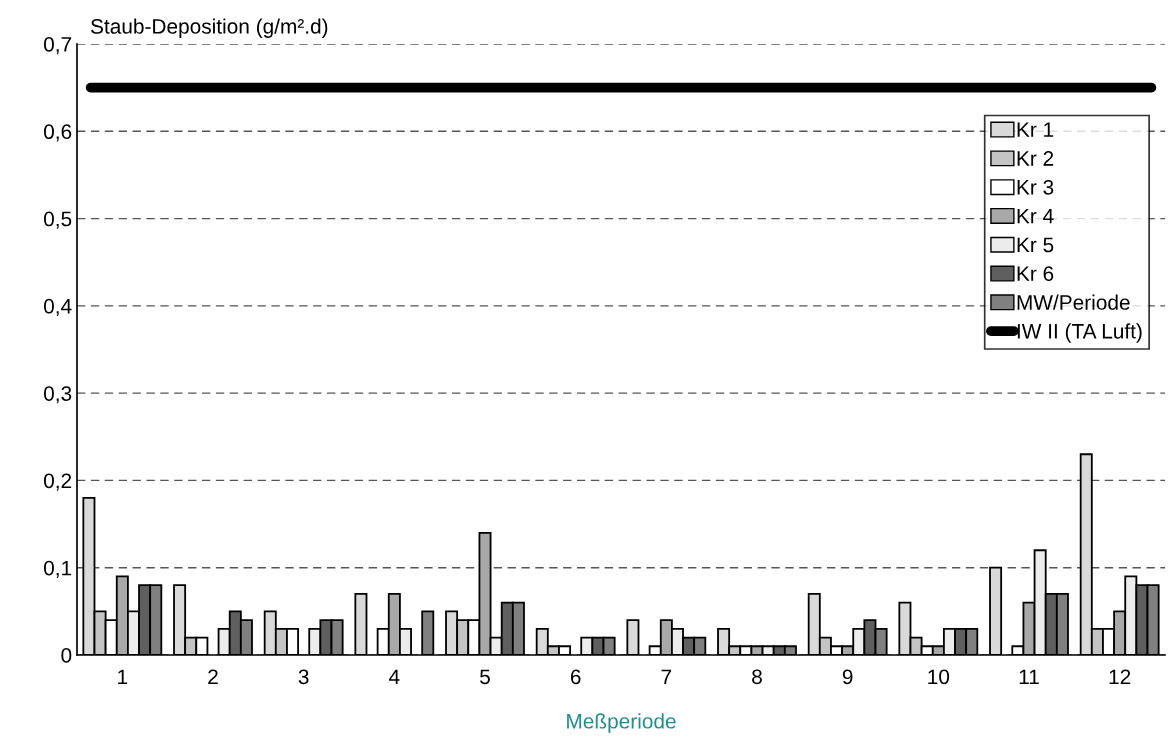 This screenshot has width=1169, height=753. Describe the element at coordinates (213, 676) in the screenshot. I see `x-tick-label: 2` at that location.